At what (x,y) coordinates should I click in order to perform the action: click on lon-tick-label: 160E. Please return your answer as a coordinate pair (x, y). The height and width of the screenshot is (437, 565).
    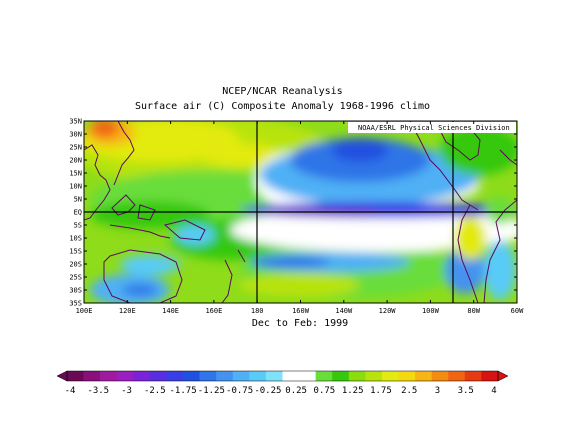
    Looking at the image, I should click on (213, 311).